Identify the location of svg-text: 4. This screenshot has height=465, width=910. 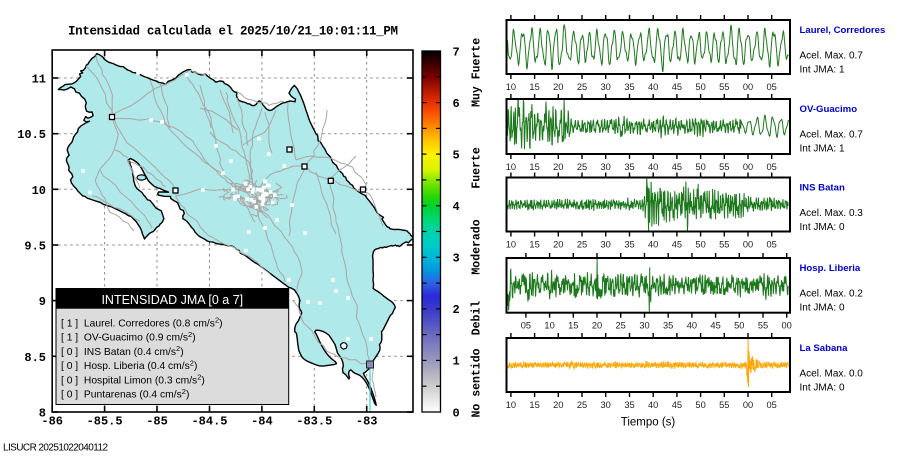
(456, 207).